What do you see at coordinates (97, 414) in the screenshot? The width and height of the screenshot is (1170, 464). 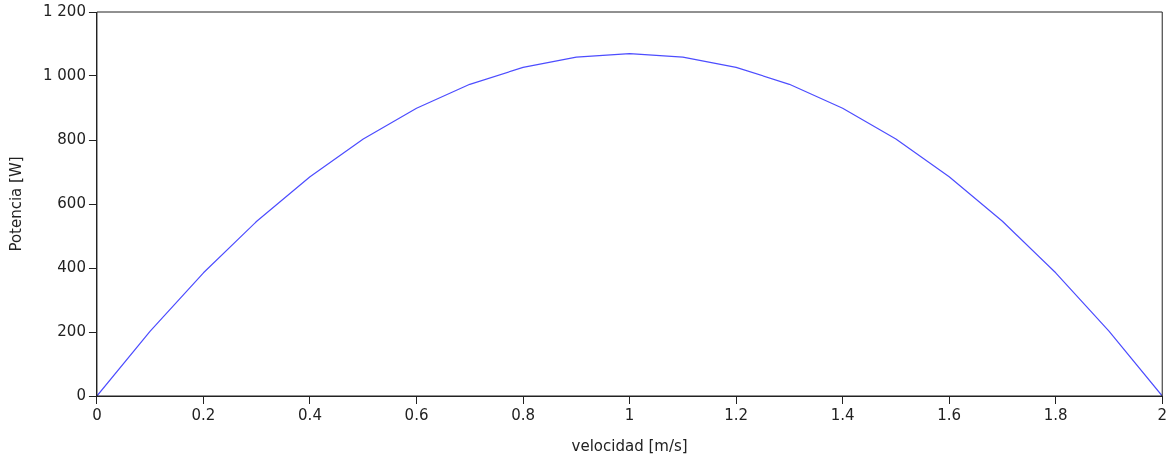 I see `x-tick-label: 0` at bounding box center [97, 414].